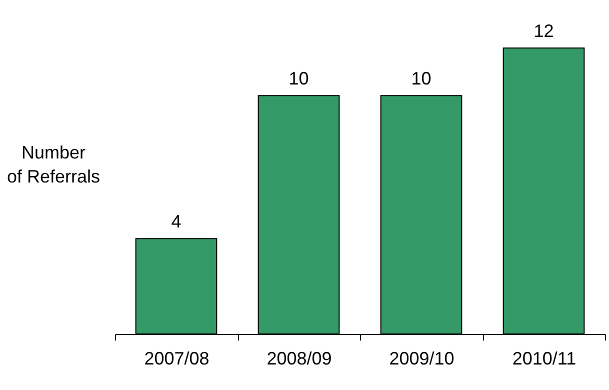 The width and height of the screenshot is (609, 390). I want to click on data-label: 12, so click(544, 31).